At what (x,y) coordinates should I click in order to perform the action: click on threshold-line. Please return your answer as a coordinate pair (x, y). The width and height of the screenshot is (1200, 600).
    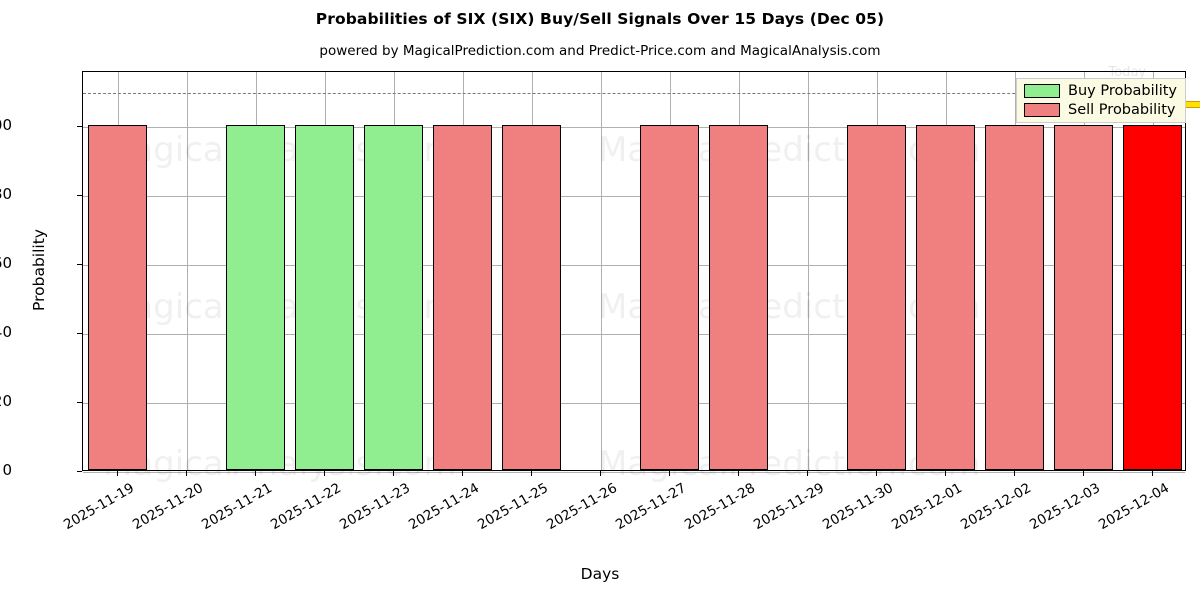
    Looking at the image, I should click on (634, 93).